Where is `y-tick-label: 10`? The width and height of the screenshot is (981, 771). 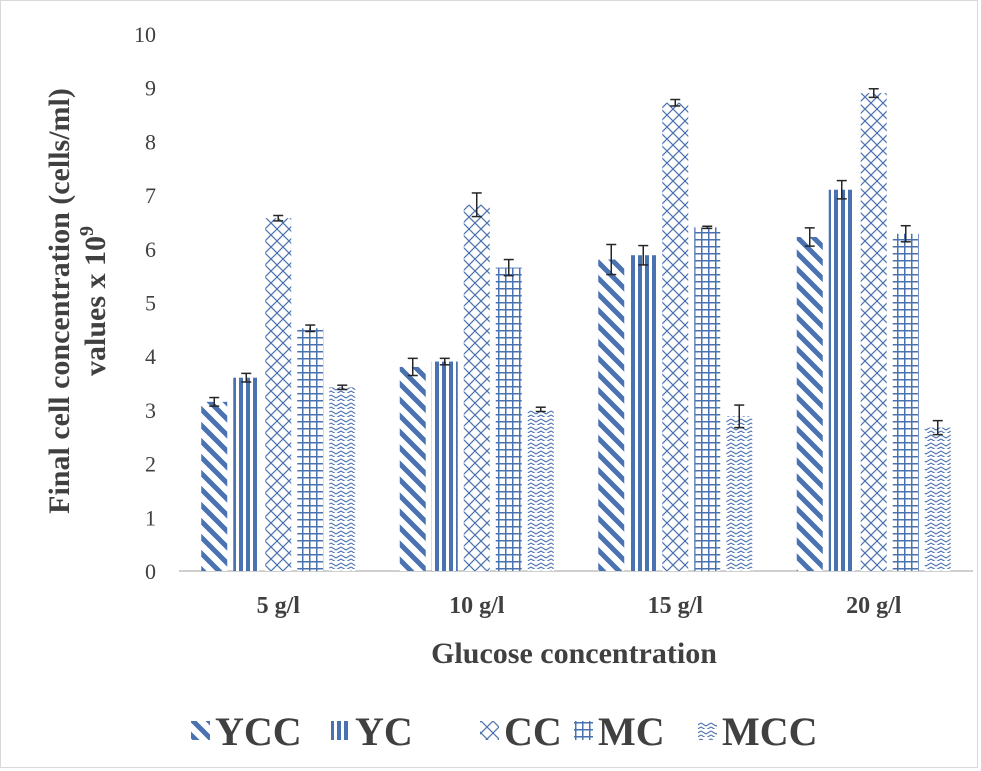
y-tick-label: 10 is located at coordinates (145, 34).